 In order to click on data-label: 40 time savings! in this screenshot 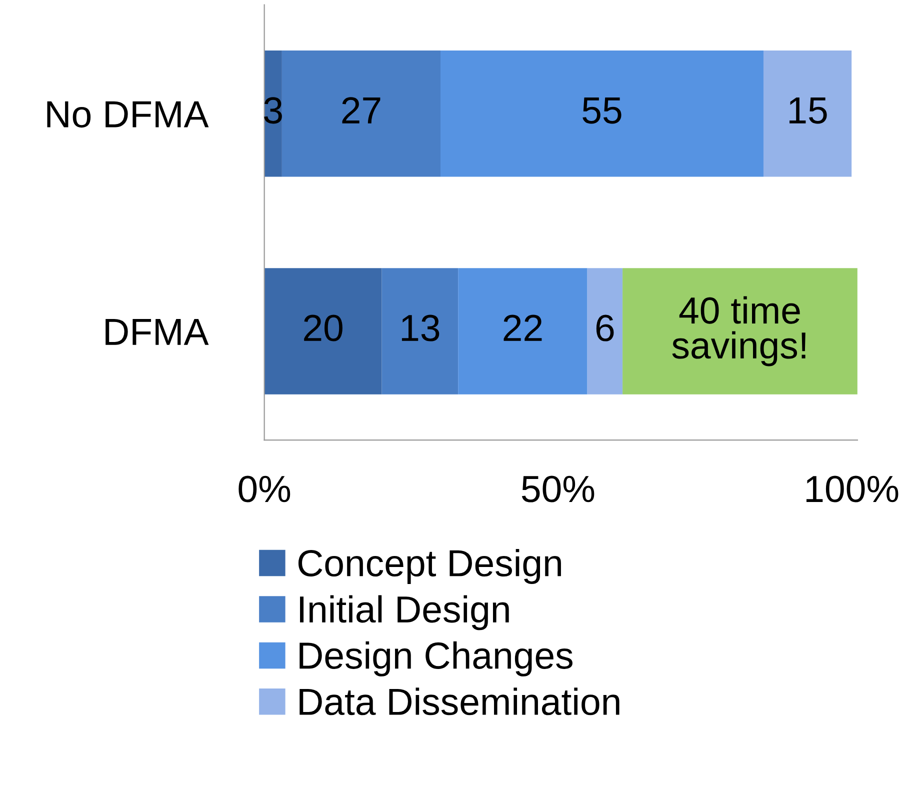, I will do `click(739, 331)`.